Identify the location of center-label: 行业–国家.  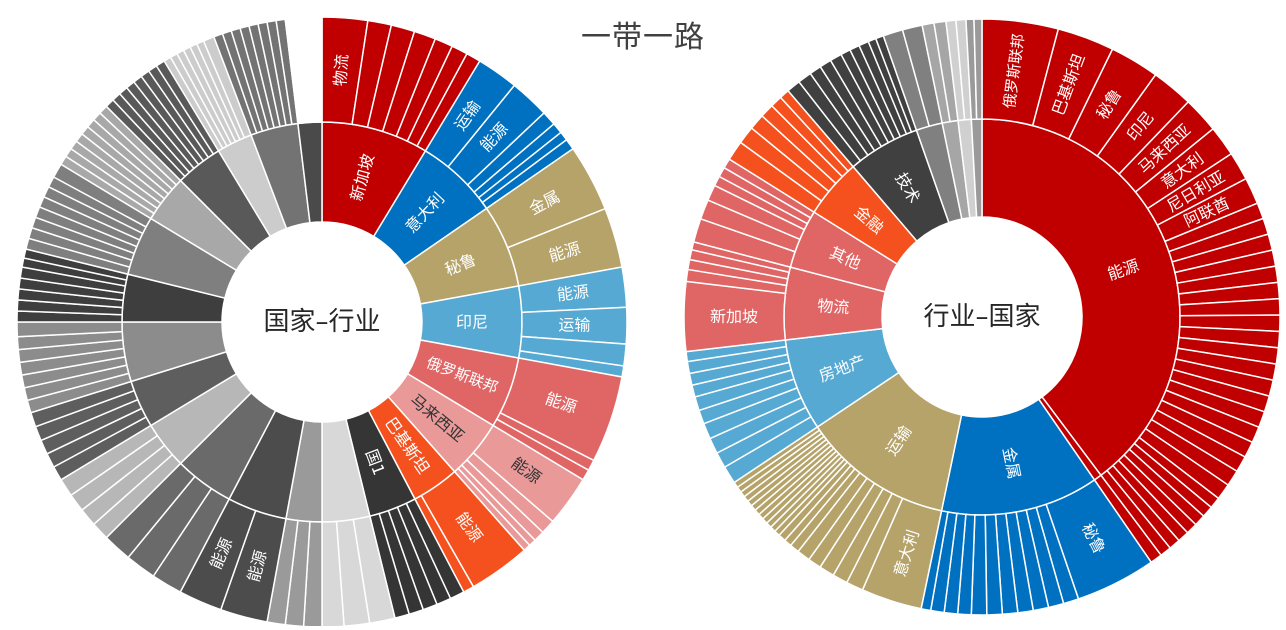
(981, 317).